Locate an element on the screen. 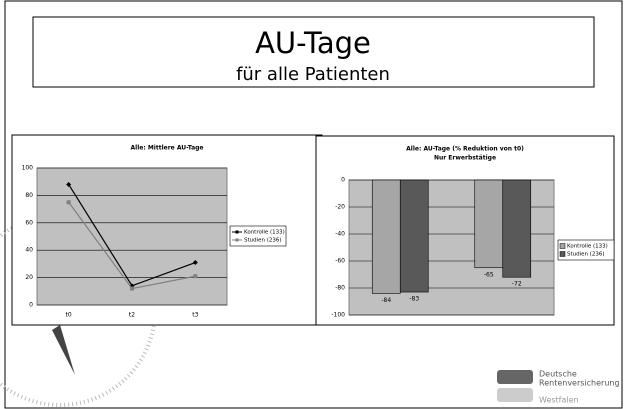 This screenshot has width=627, height=409. y-tick-label: -60 is located at coordinates (340, 261).